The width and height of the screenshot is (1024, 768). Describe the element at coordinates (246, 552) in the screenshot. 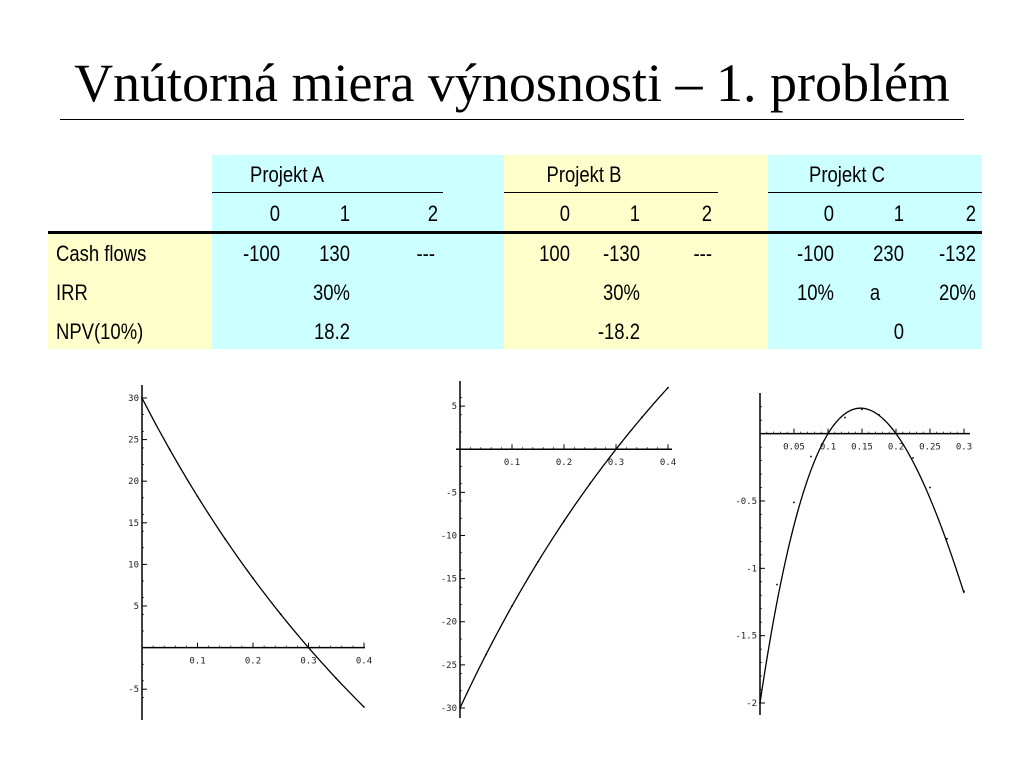

I see `npv-chart-project-a: -5 5 10 15 20 25 30 0.1 0.2 0.3 0.4` at that location.